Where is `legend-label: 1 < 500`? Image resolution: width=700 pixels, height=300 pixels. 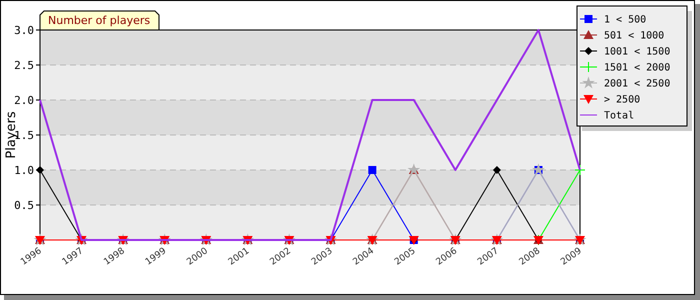
legend-label: 1 < 500 is located at coordinates (625, 20).